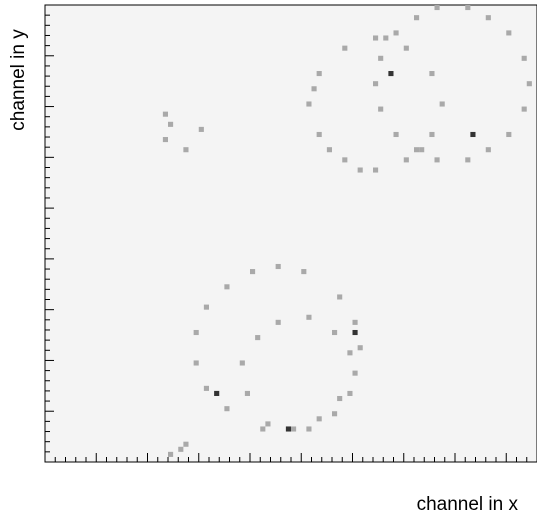 Image resolution: width=537 pixels, height=518 pixels. What do you see at coordinates (18, 80) in the screenshot?
I see `y-axis-label: channel in y` at bounding box center [18, 80].